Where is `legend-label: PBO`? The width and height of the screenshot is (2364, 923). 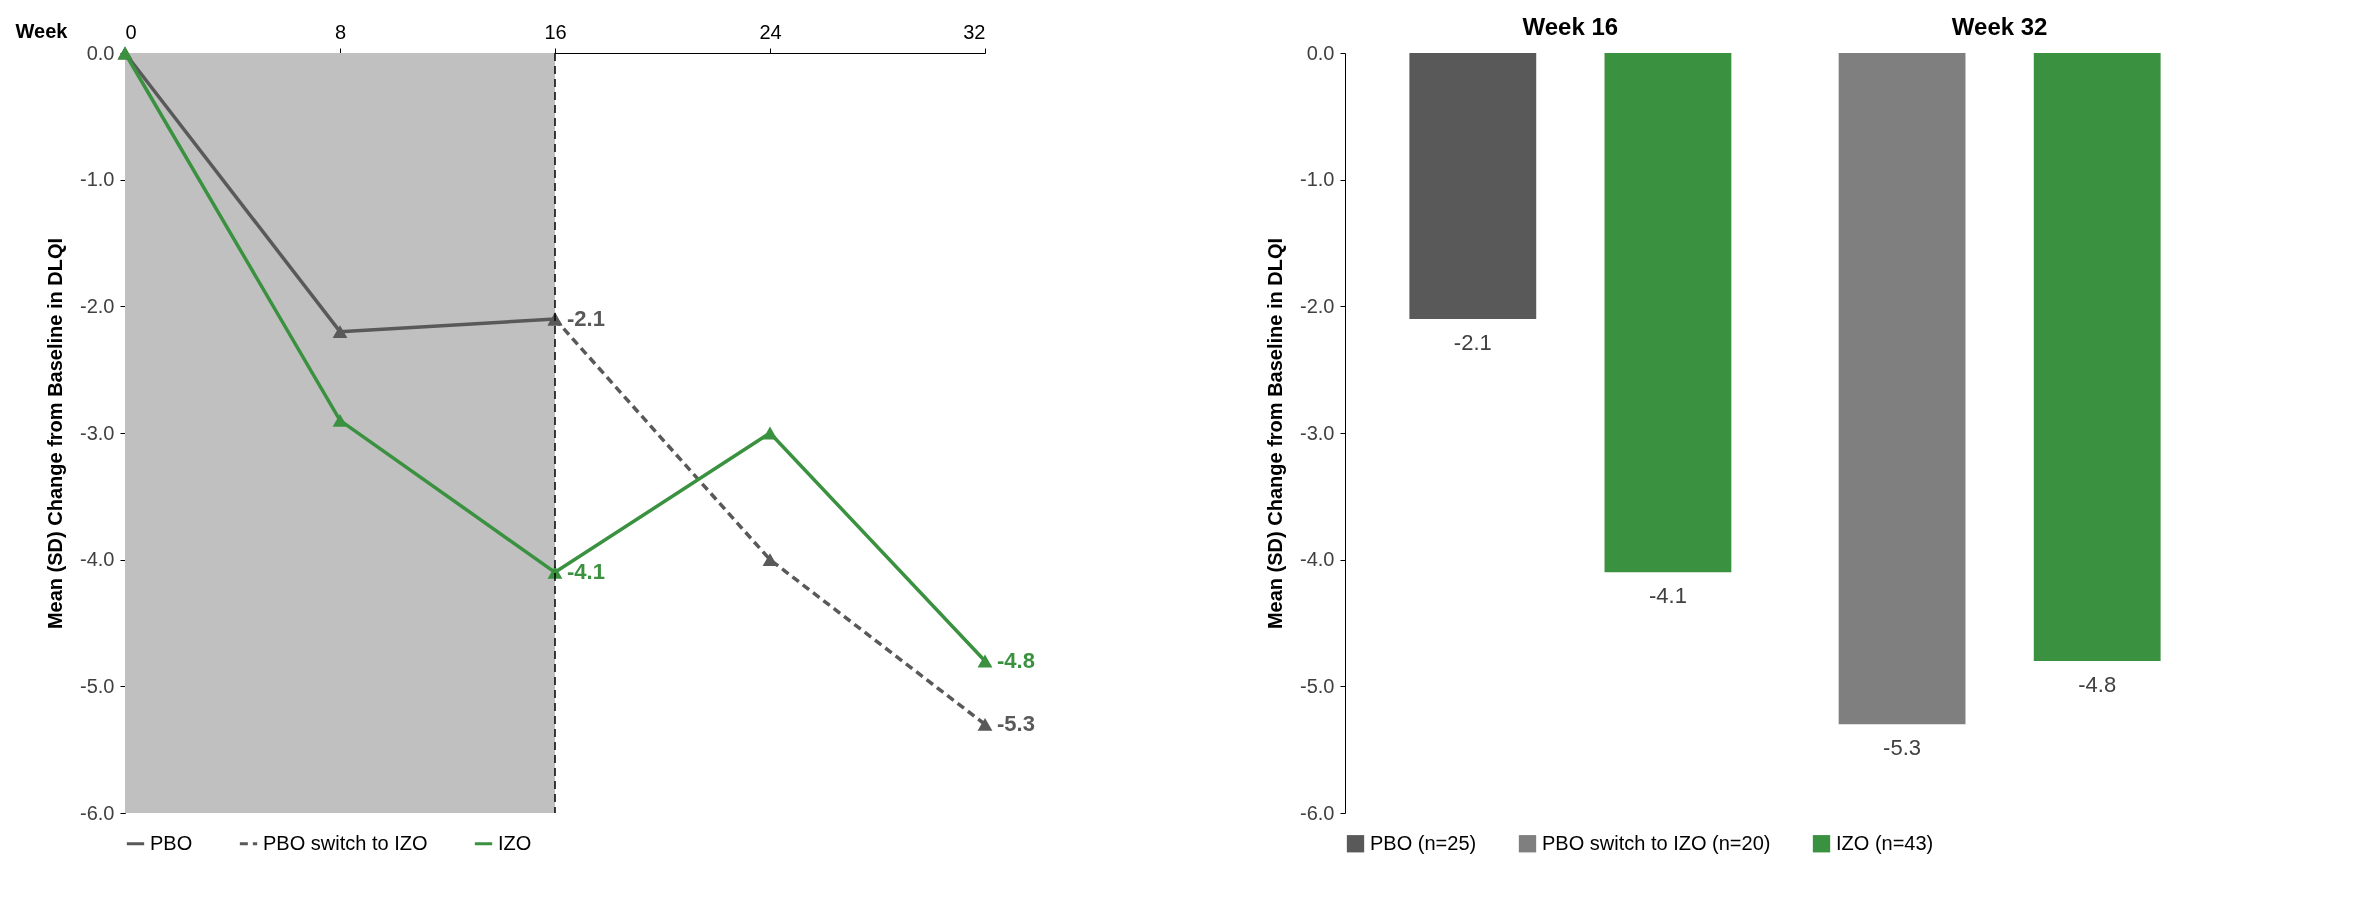
legend-label: PBO is located at coordinates (171, 842).